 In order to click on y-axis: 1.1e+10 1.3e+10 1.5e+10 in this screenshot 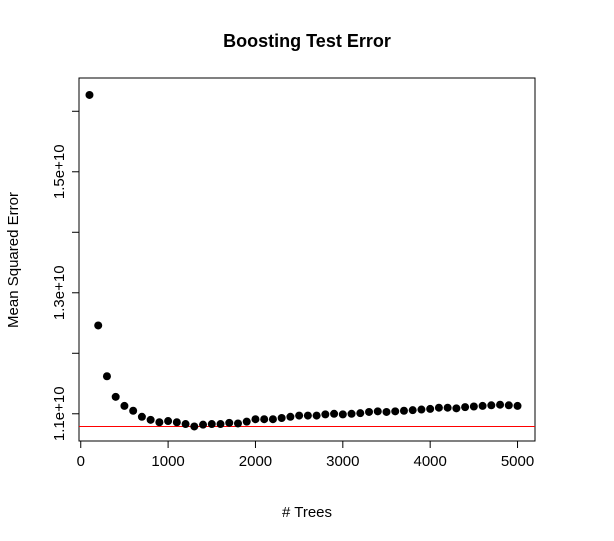, I will do `click(65, 275)`.